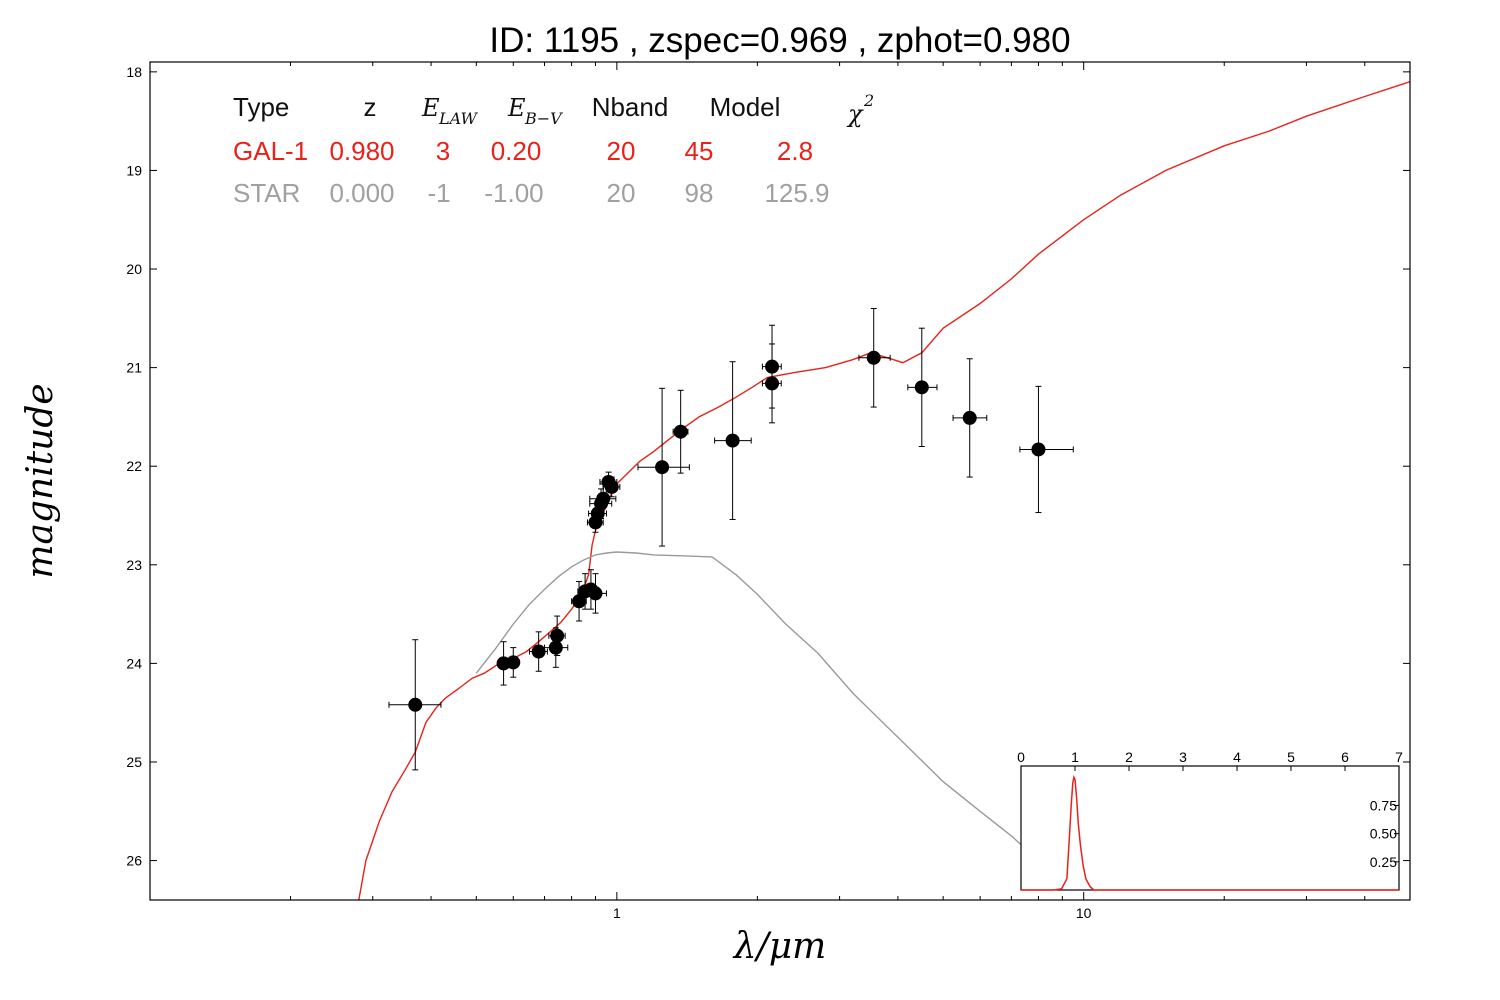 The width and height of the screenshot is (1500, 1000). What do you see at coordinates (134, 565) in the screenshot?
I see `y-tick-label: 23` at bounding box center [134, 565].